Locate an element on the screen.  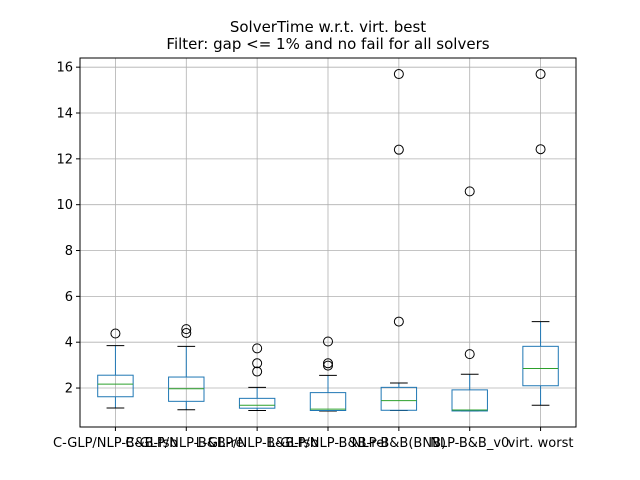
box-2-iqr is located at coordinates (257, 403).